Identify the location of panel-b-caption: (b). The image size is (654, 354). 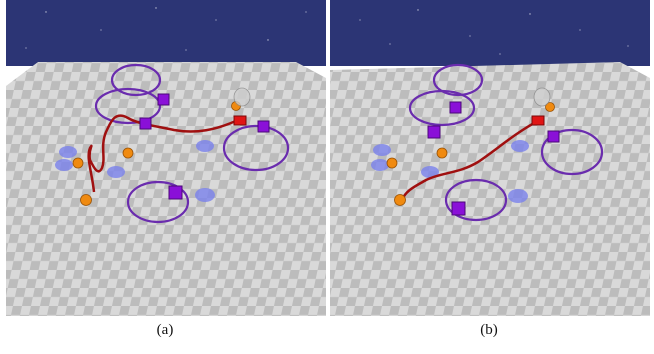
(489, 330).